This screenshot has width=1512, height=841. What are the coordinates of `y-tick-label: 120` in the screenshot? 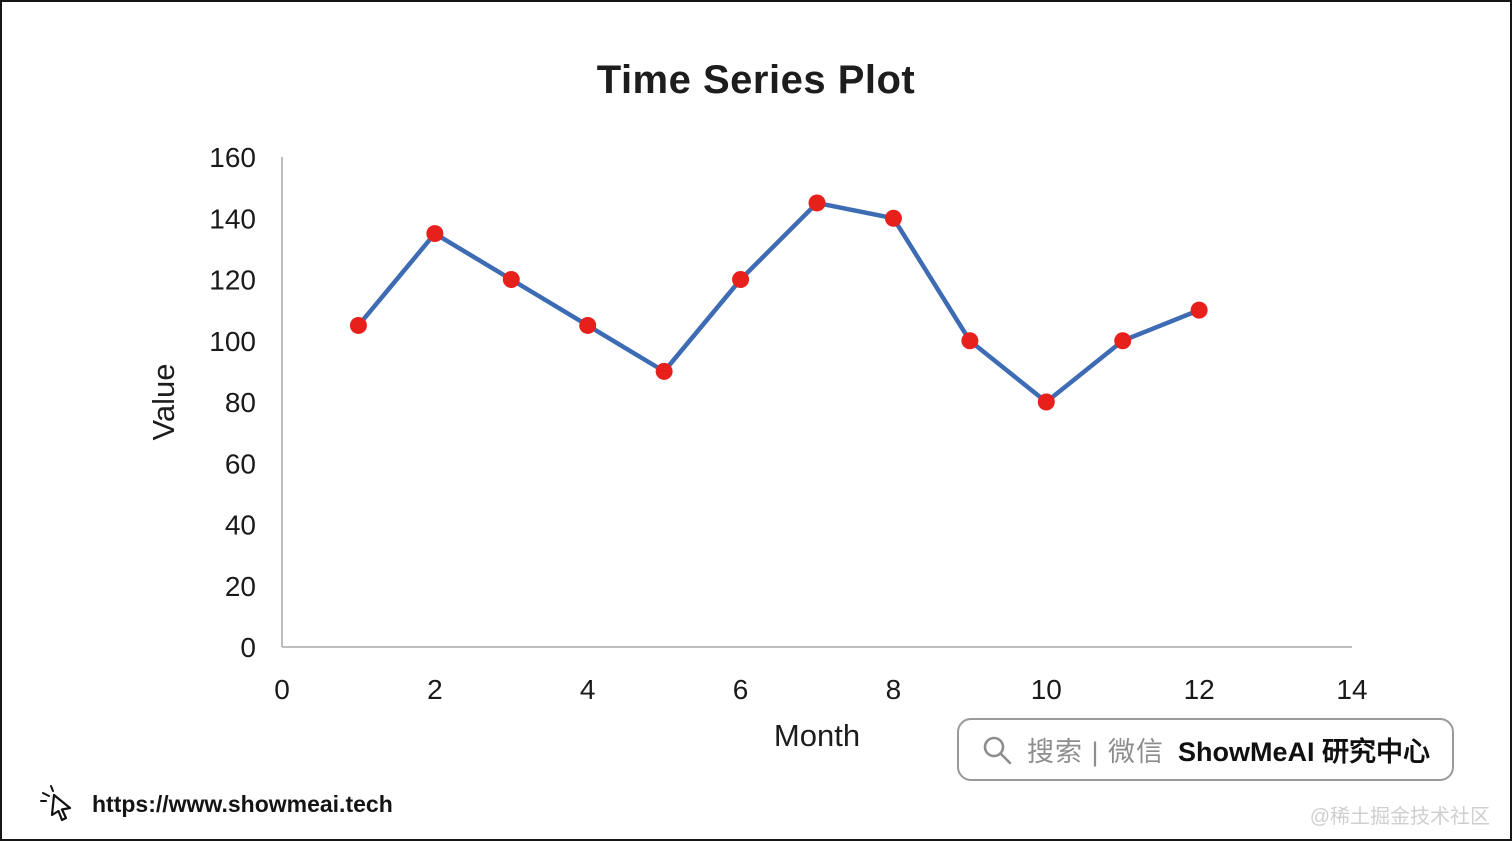 It's located at (232, 280).